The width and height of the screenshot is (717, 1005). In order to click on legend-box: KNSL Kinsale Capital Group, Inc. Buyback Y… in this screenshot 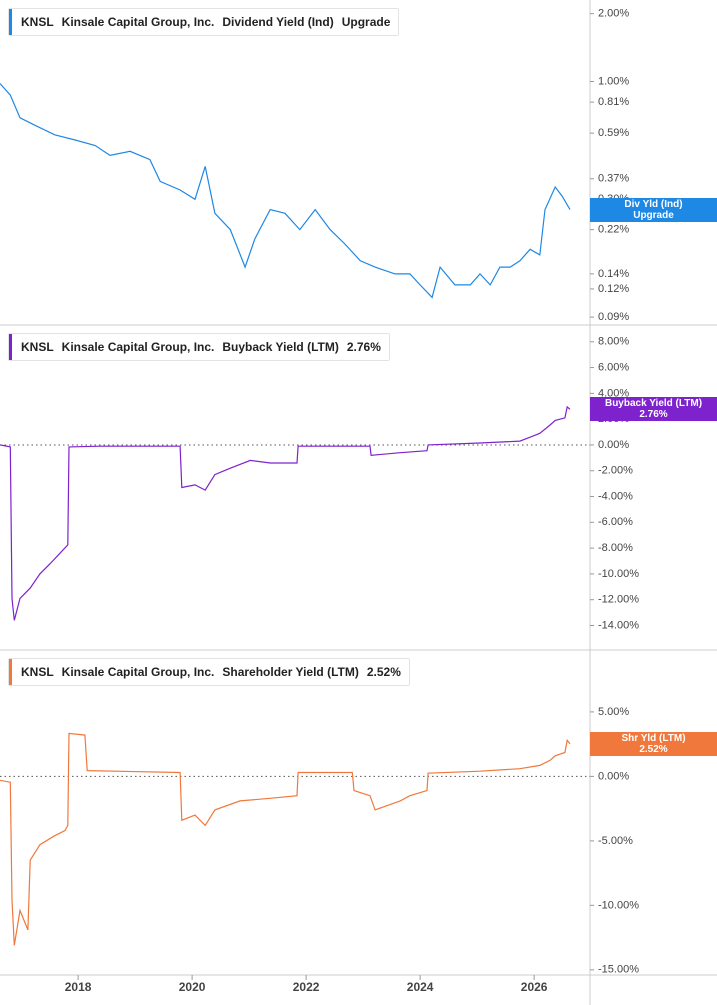, I will do `click(199, 347)`.